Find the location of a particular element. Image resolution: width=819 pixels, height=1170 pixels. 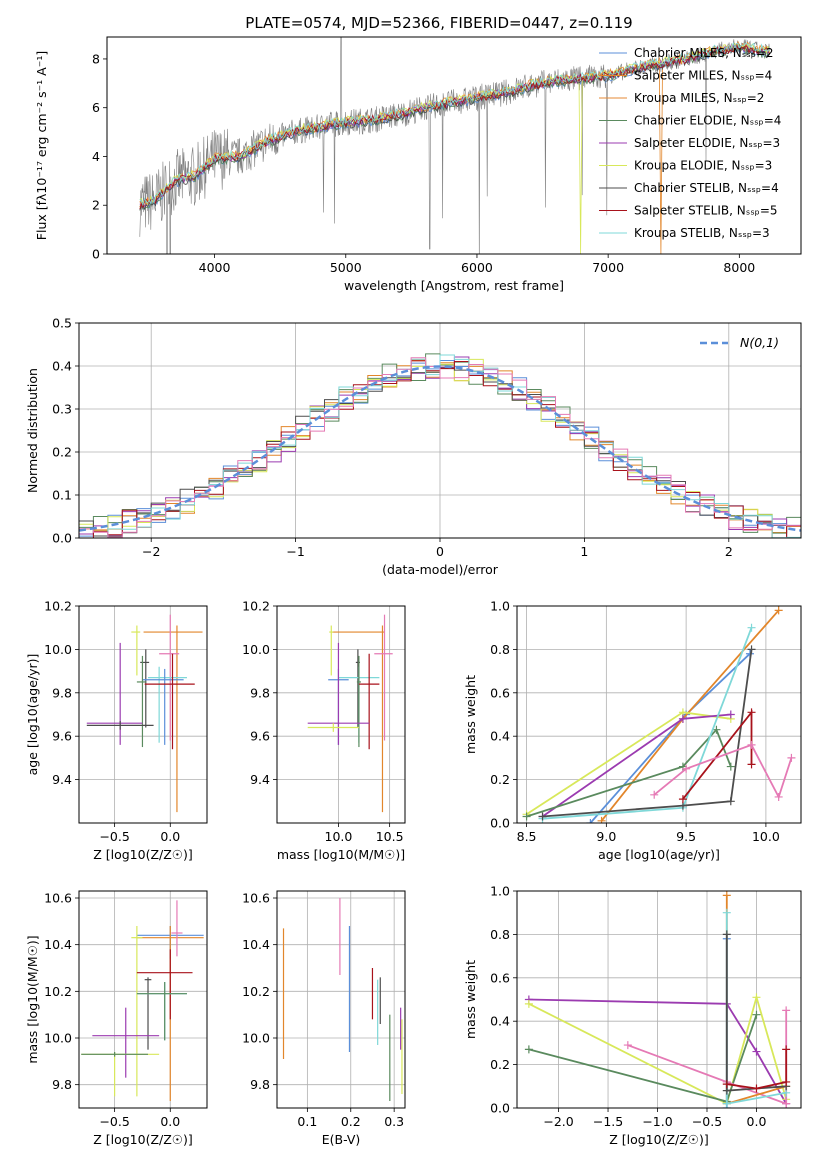

series-line-chabrier_miles is located at coordinates (670, 738).